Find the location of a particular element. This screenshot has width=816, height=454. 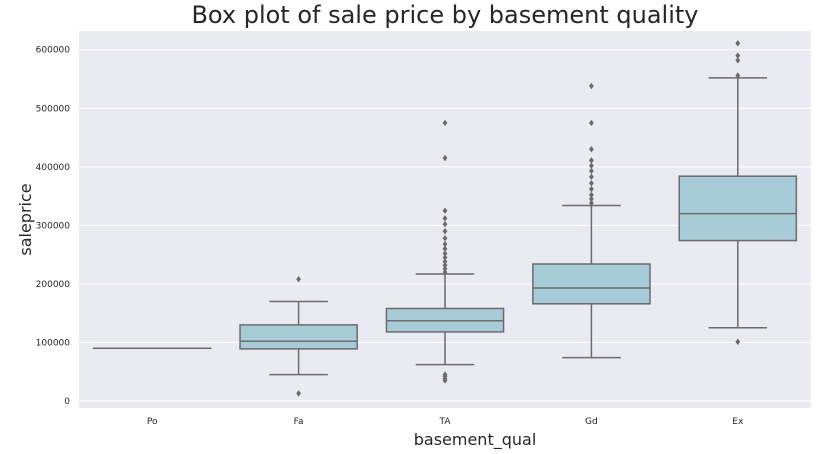

x-tick-label: Ex is located at coordinates (738, 422).